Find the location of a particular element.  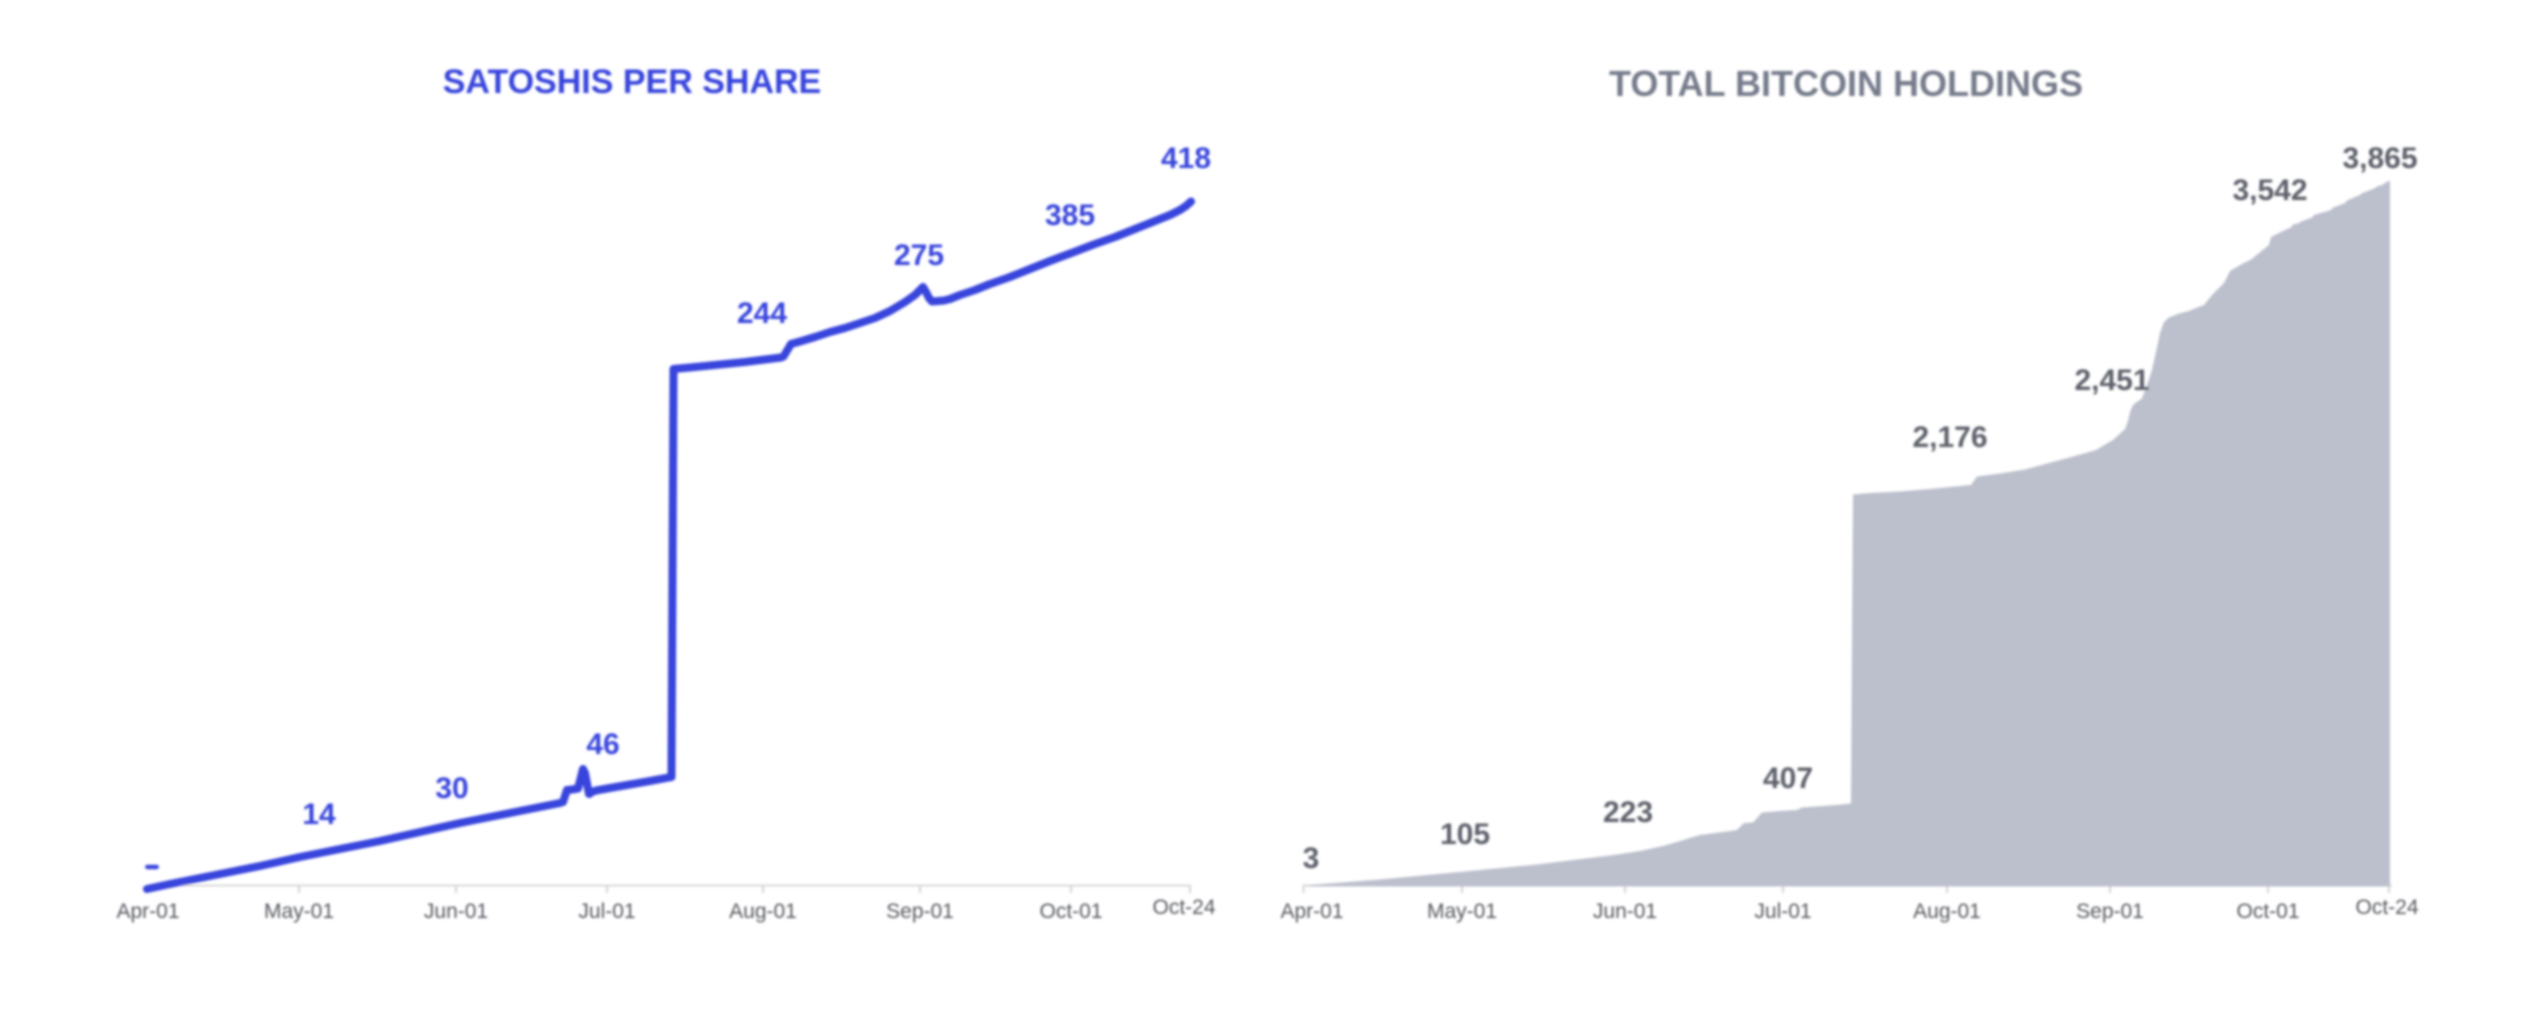

svg-text: 14 is located at coordinates (319, 814).